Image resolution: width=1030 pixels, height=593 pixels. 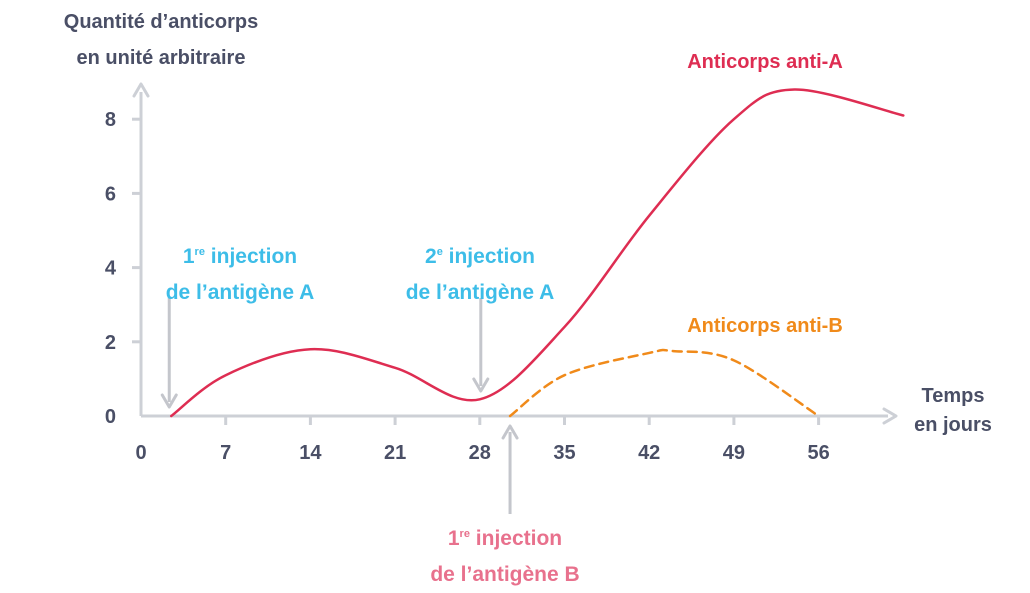 I want to click on x-tick-label: 0, so click(x=140, y=453).